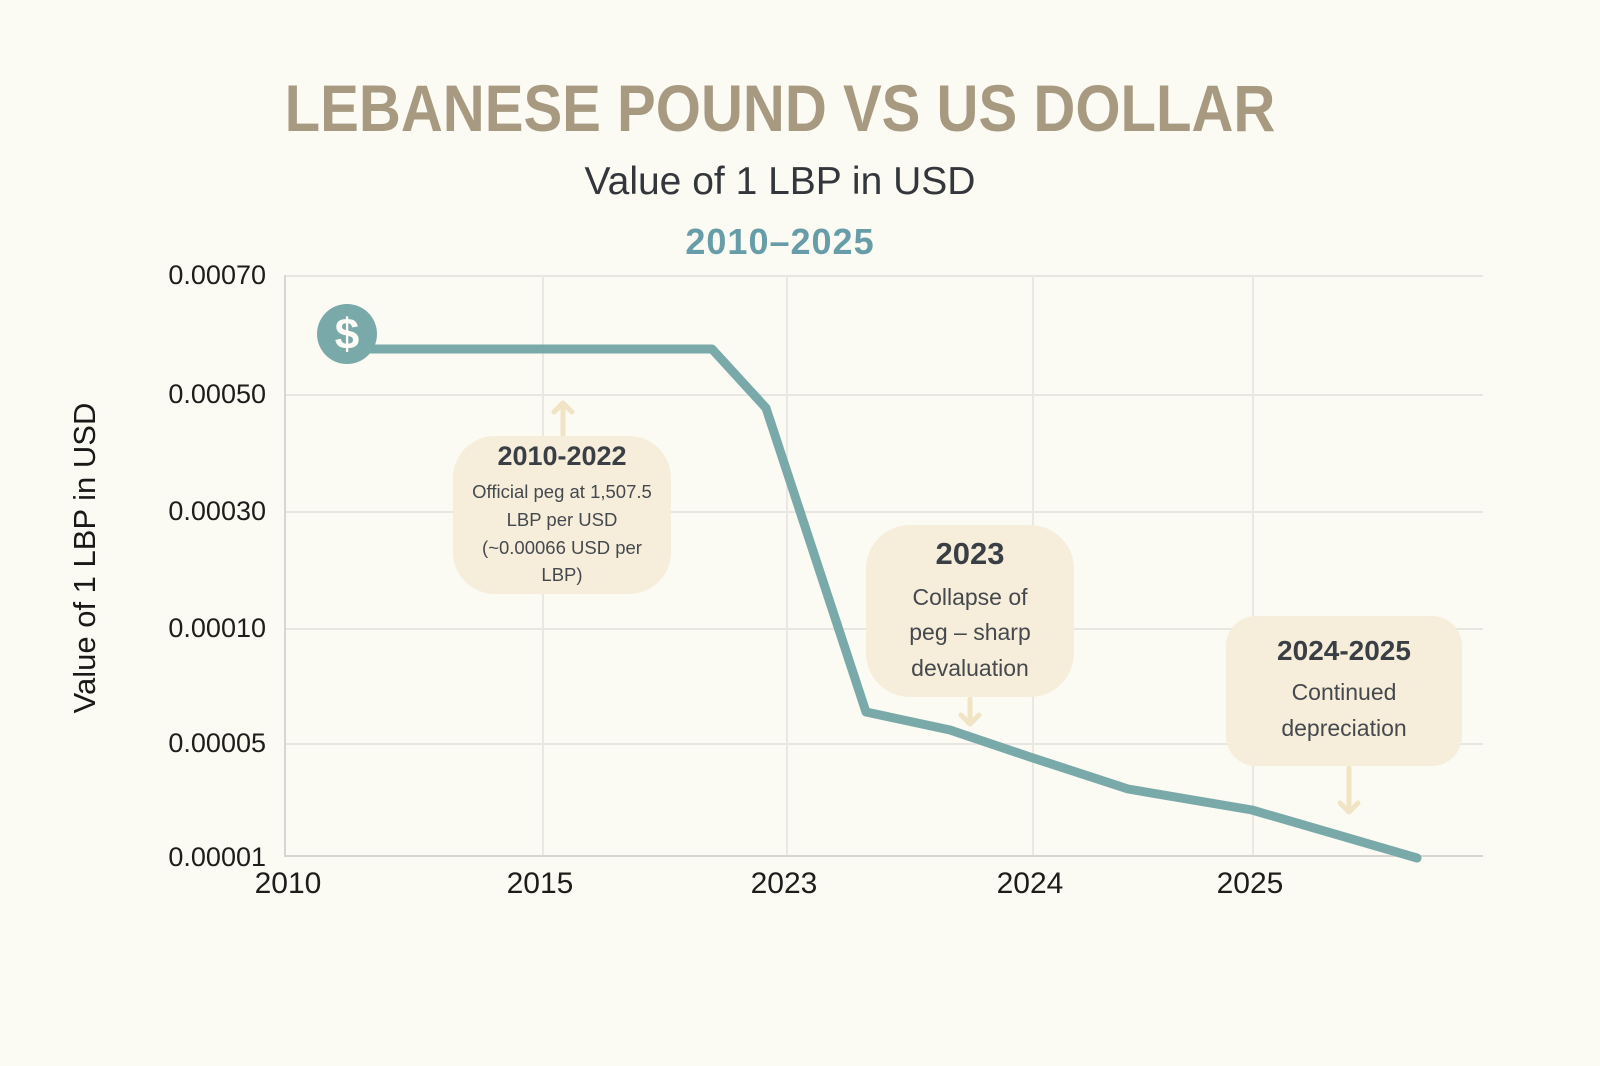 This screenshot has width=1600, height=1066. What do you see at coordinates (217, 857) in the screenshot?
I see `y-tick-label: 0.00001` at bounding box center [217, 857].